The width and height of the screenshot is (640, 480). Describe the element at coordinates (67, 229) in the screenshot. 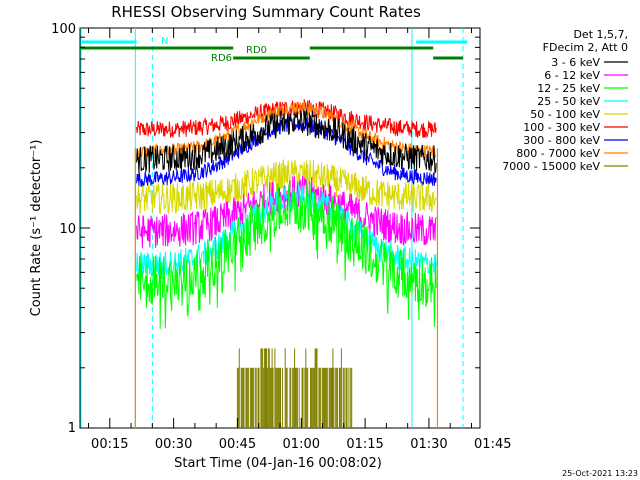

I see `y-tick-label-10: 10` at that location.